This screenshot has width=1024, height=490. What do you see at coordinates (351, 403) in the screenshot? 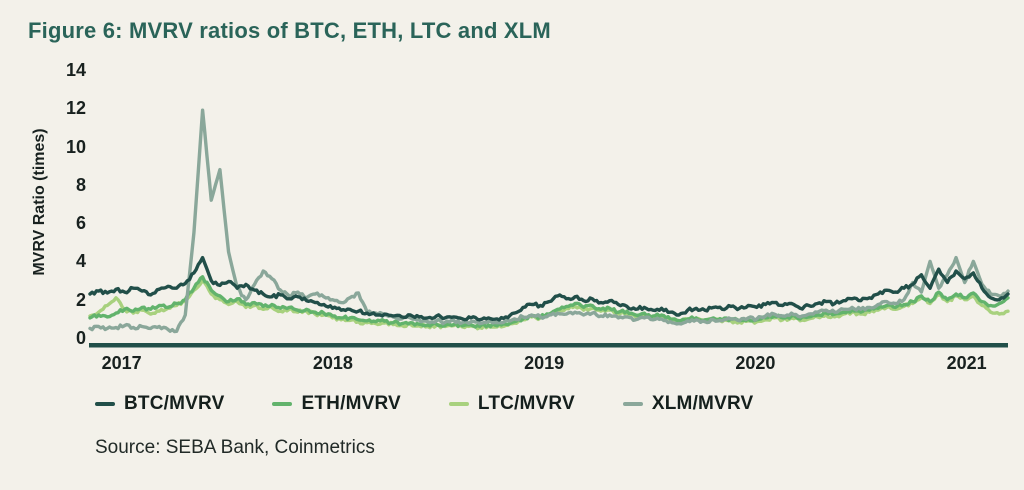
I see `legend-label: ETH/MVRV` at bounding box center [351, 403].